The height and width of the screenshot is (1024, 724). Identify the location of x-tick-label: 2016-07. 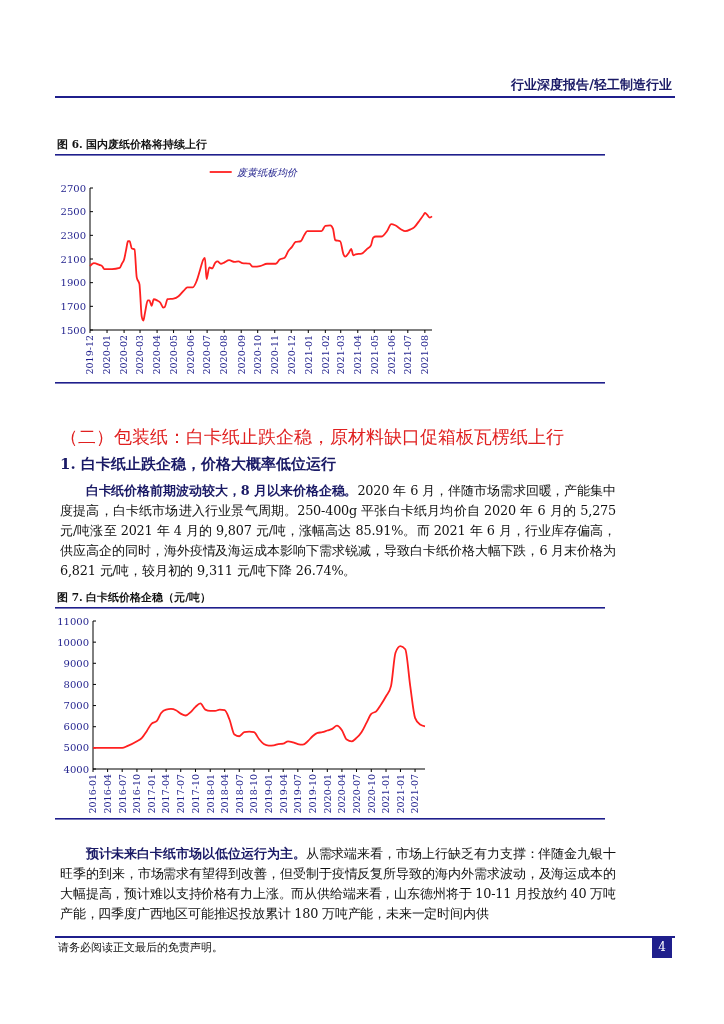
(122, 794).